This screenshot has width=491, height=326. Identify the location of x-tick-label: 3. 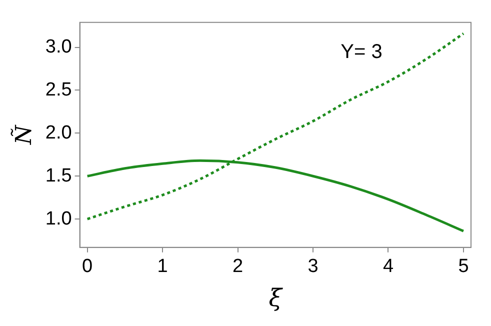
(313, 267).